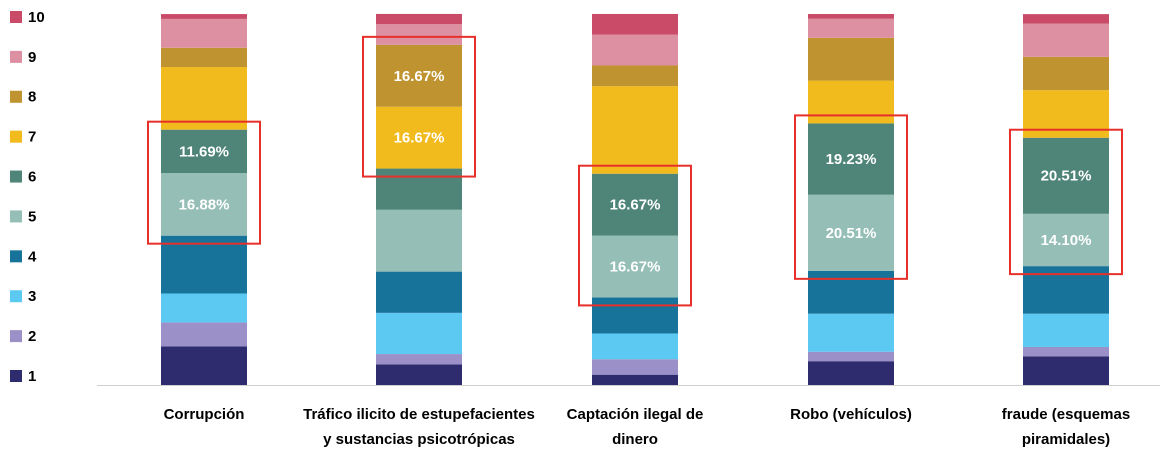  Describe the element at coordinates (1066, 427) in the screenshot. I see `x-tick-label: fraude (esquemas piramidales)` at that location.